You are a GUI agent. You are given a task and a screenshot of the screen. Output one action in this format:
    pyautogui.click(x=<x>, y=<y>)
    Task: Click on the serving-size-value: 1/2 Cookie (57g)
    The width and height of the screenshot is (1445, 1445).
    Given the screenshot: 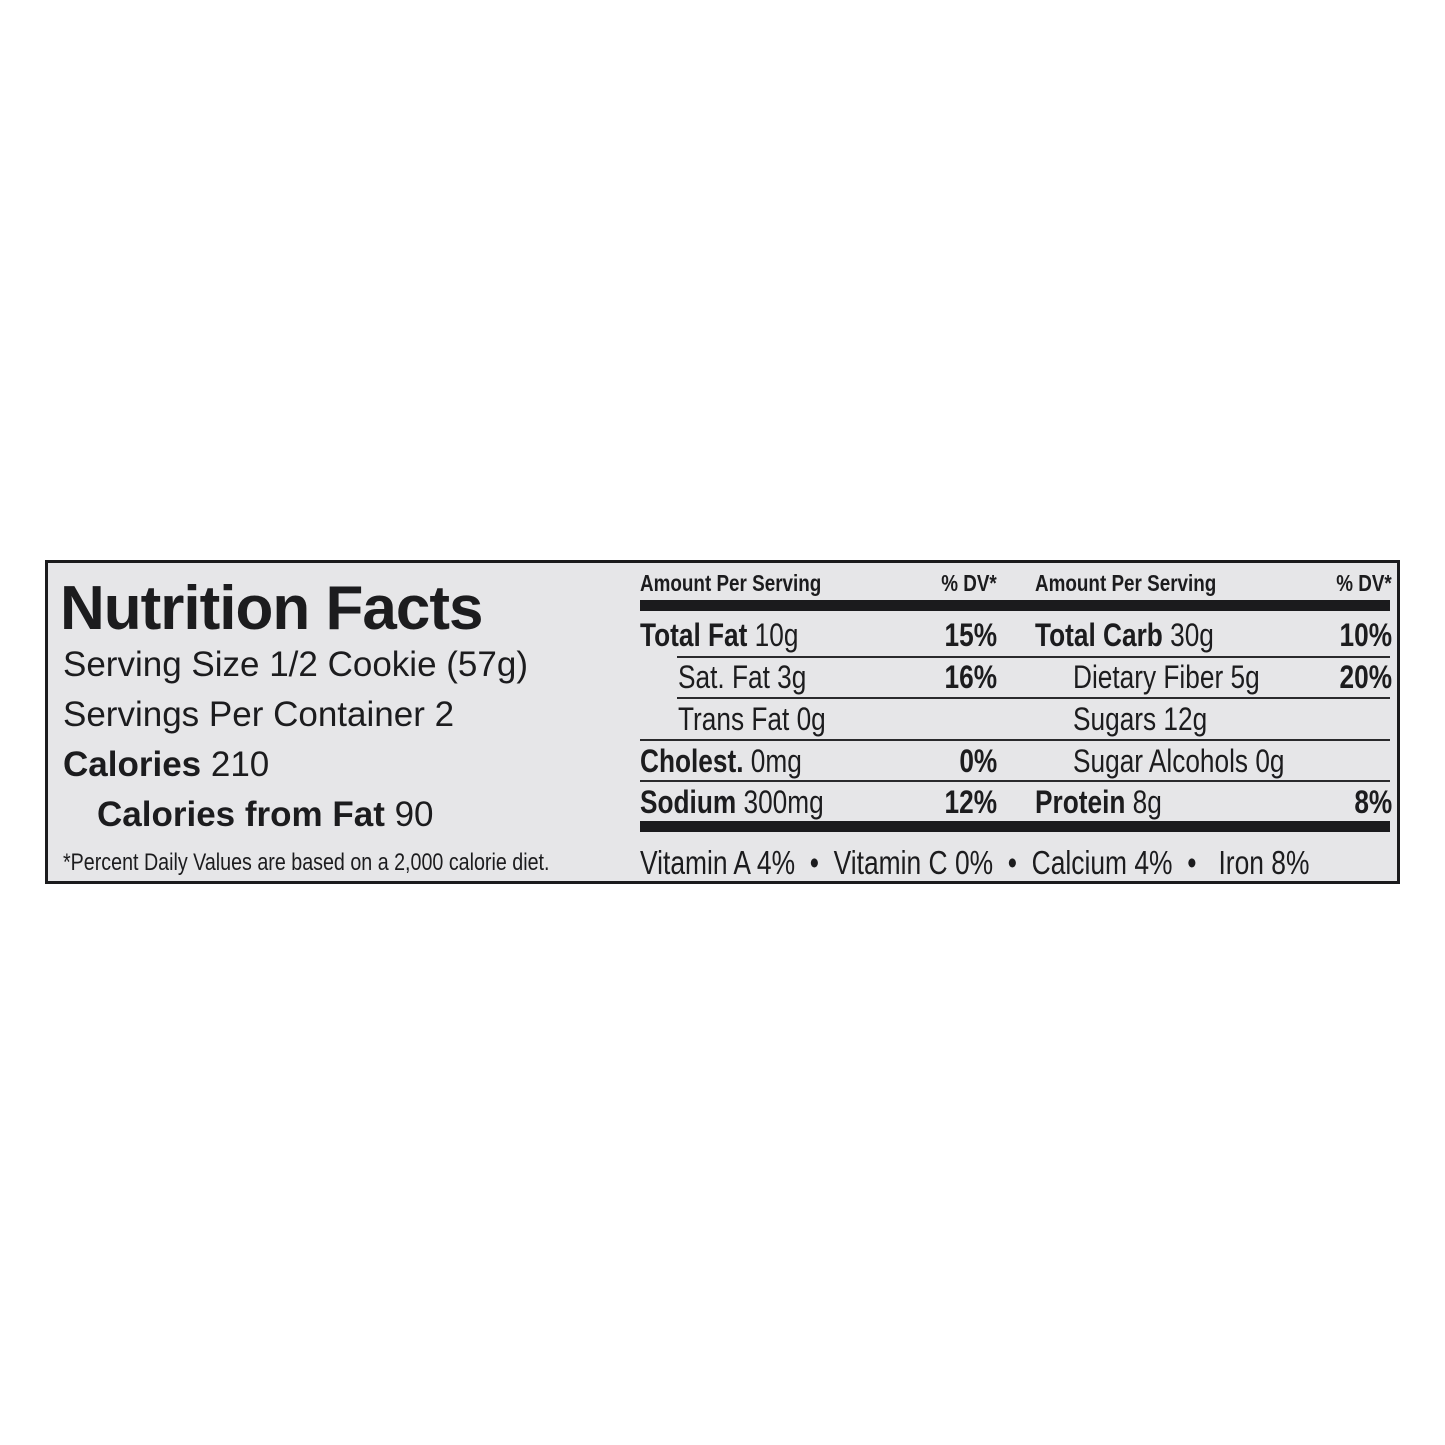 What is the action you would take?
    pyautogui.click(x=398, y=664)
    